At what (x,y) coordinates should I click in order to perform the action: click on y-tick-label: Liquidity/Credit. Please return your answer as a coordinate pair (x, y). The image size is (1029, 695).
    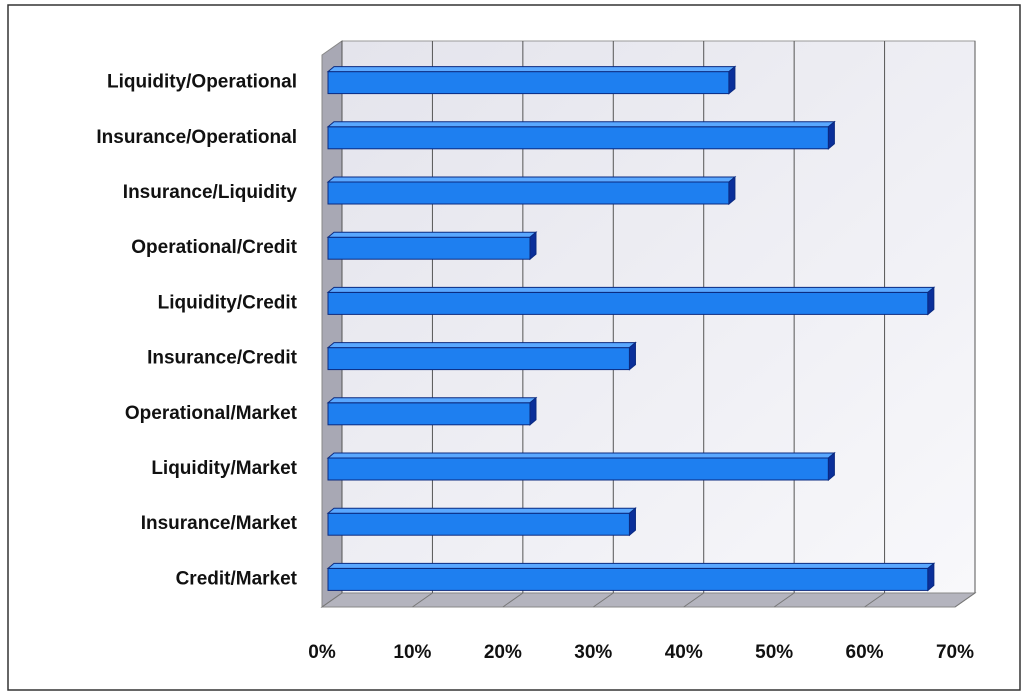
    Looking at the image, I should click on (228, 302).